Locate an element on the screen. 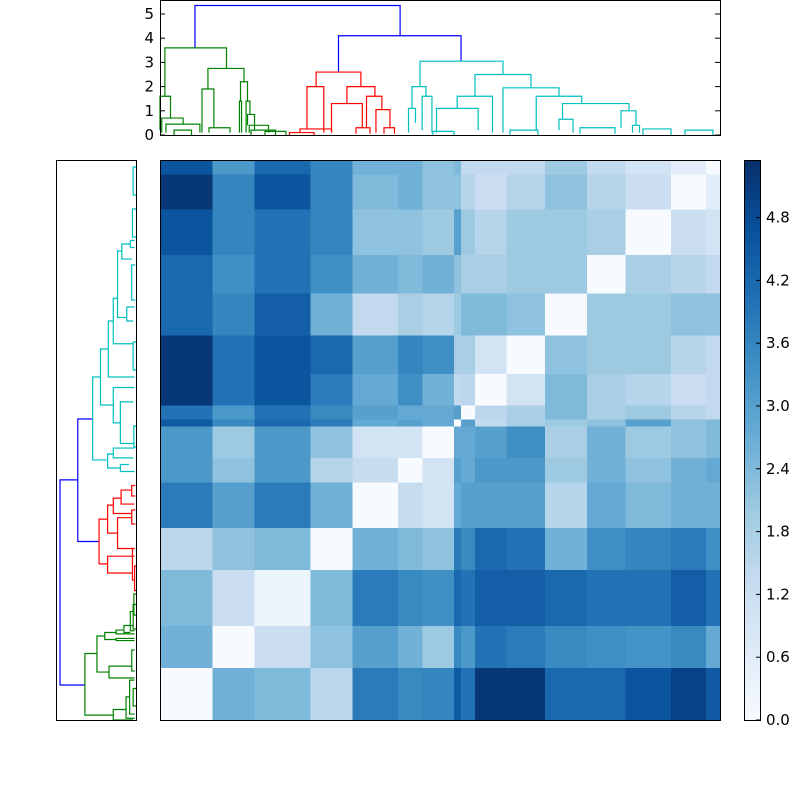 The height and width of the screenshot is (800, 800). y-tick-label: 1 is located at coordinates (149, 111).